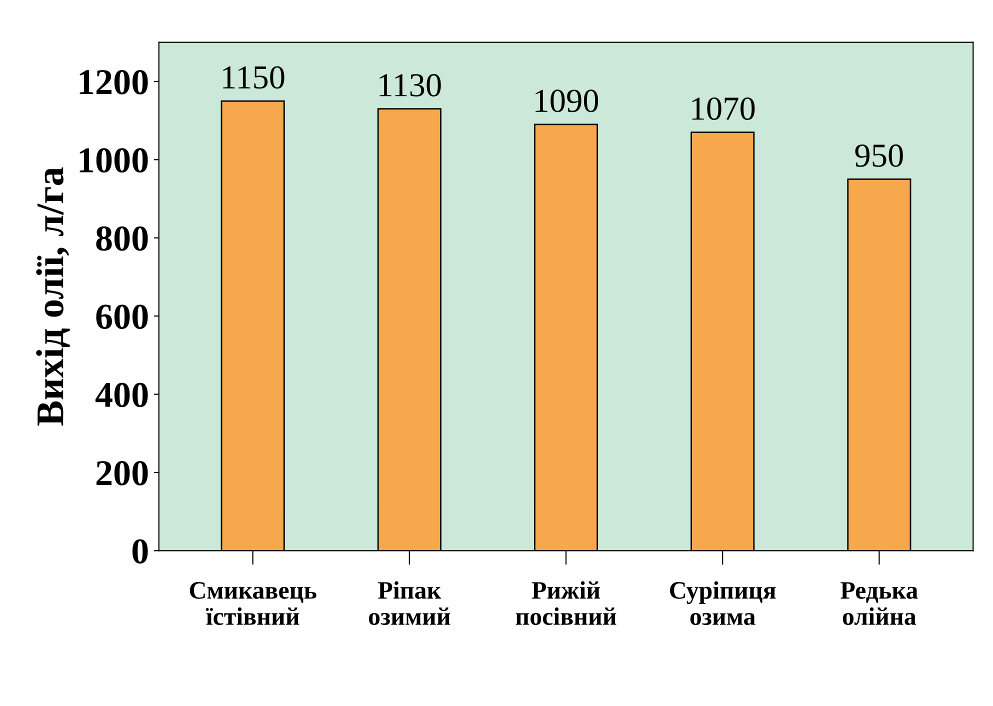 This screenshot has width=993, height=706. I want to click on data-label: 1070, so click(723, 108).